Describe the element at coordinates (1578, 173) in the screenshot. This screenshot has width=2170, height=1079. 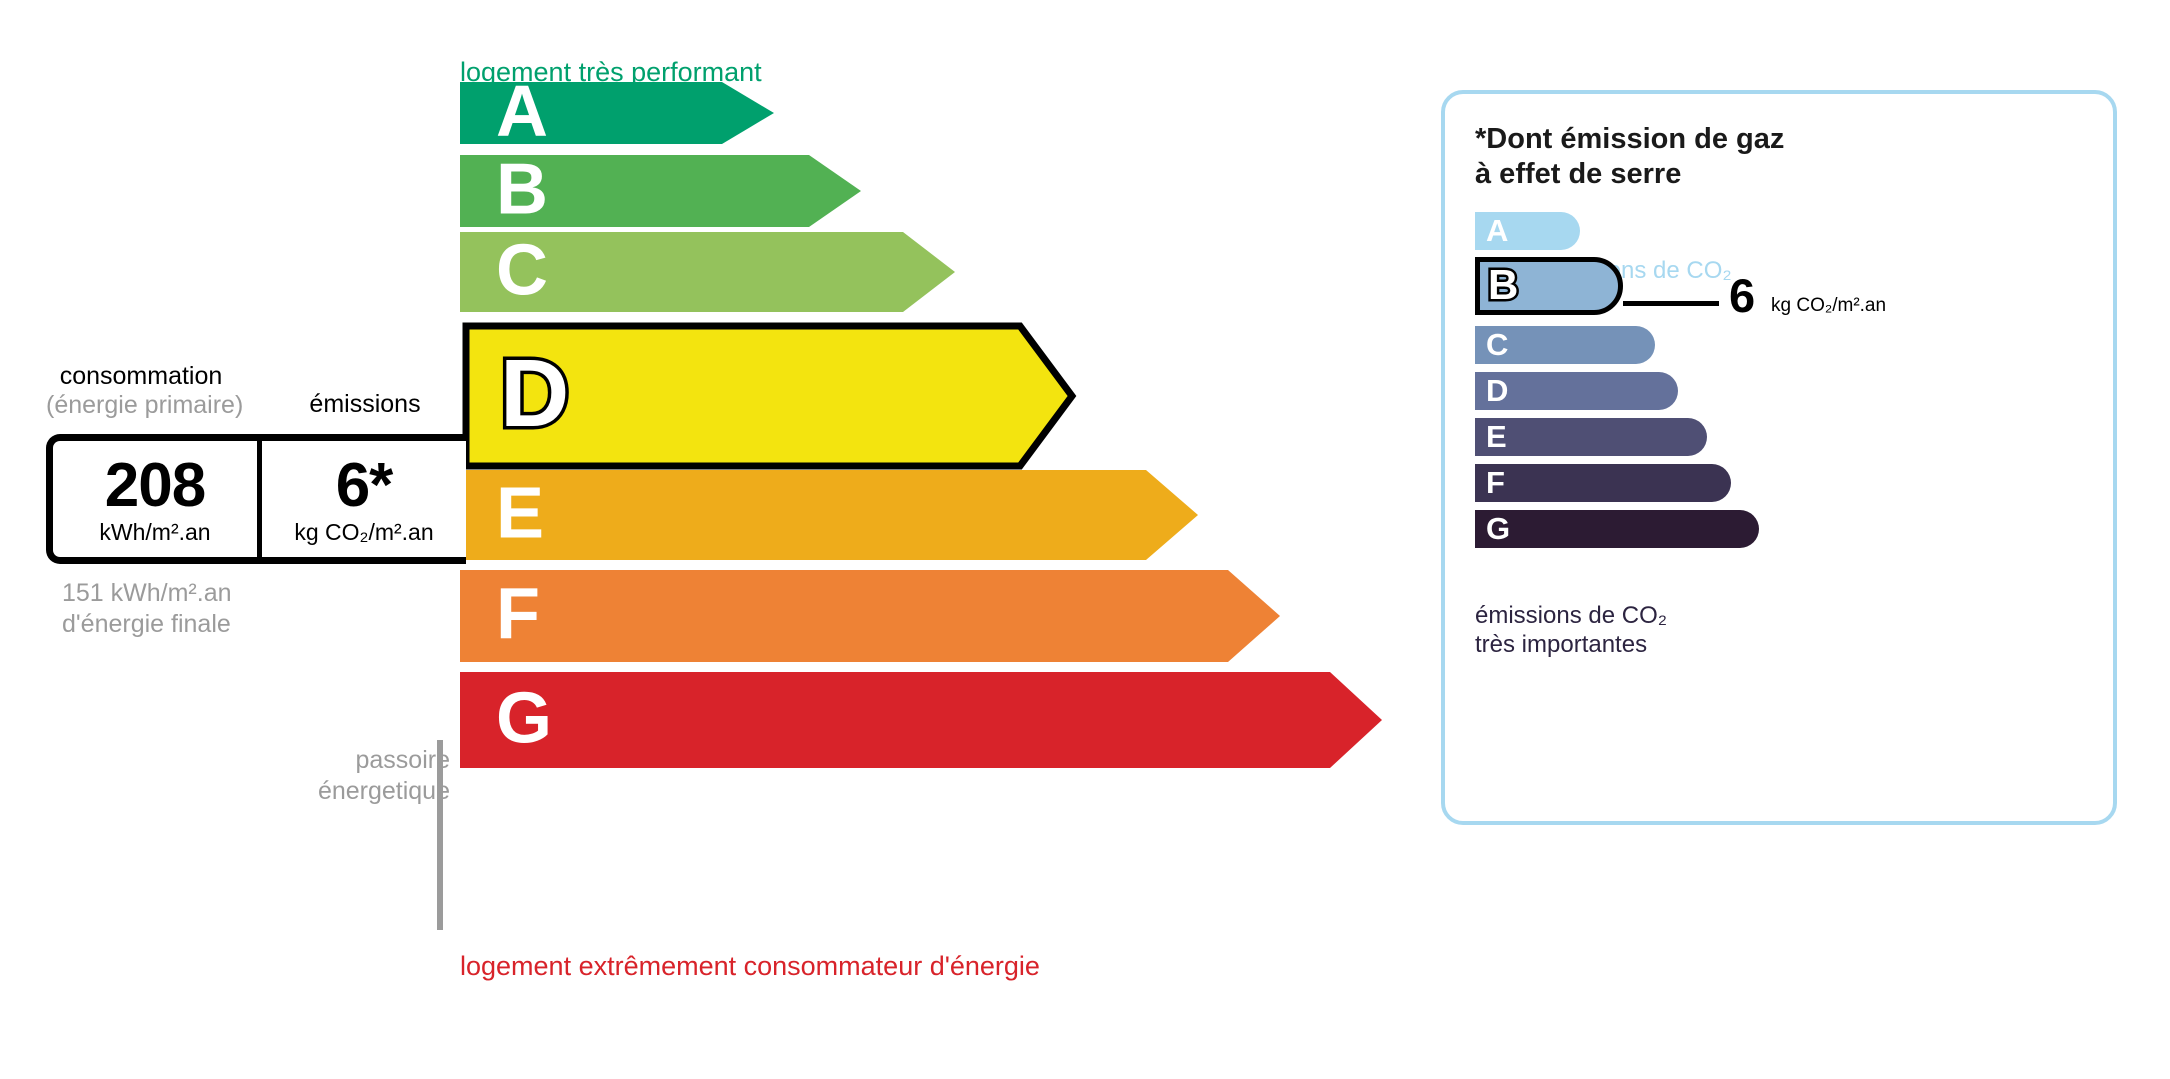
I see `co2-title-line2: à effet de serre` at that location.